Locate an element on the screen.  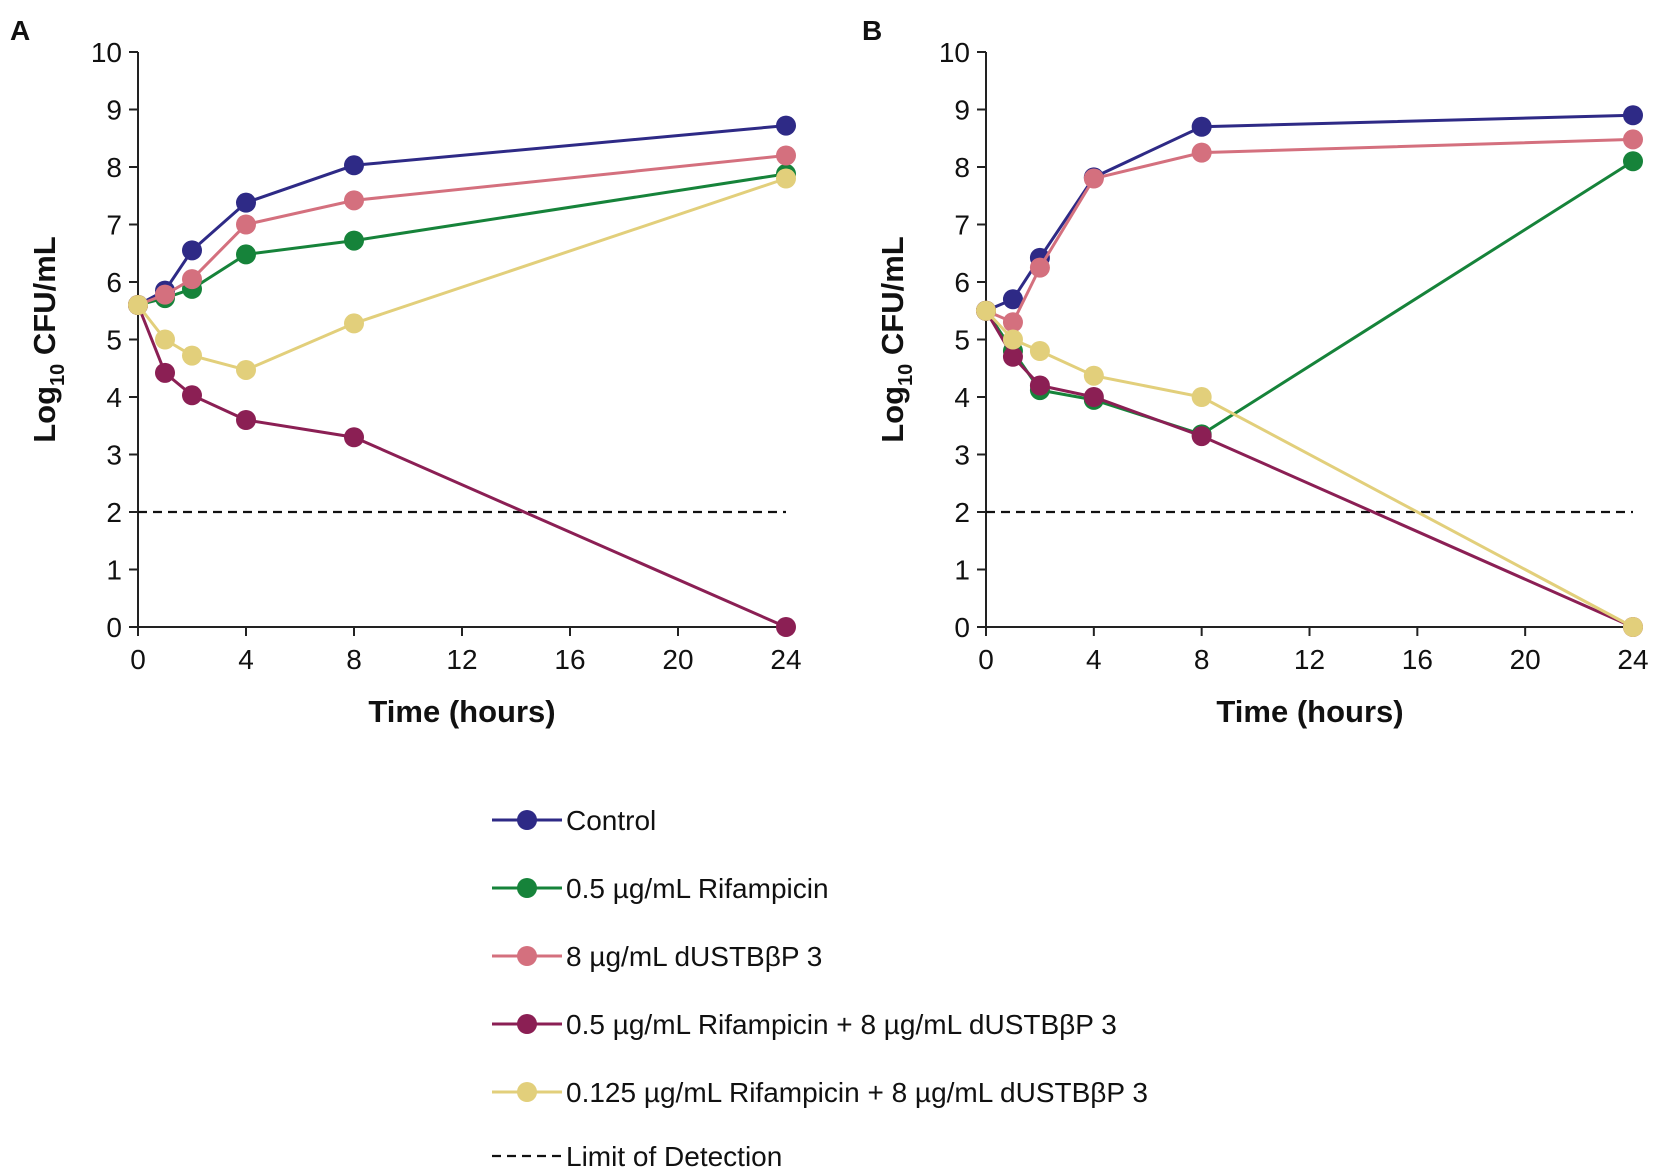
legend-label: Control is located at coordinates (611, 820).